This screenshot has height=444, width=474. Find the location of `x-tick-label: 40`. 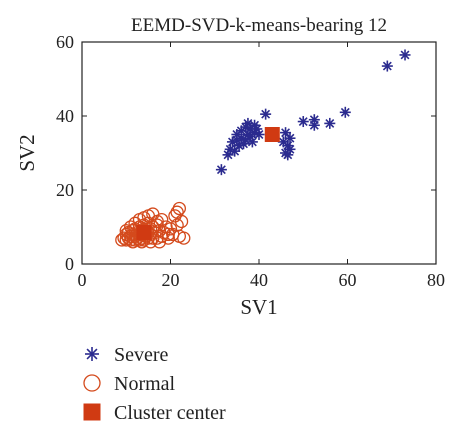

x-tick-label: 40 is located at coordinates (259, 280).